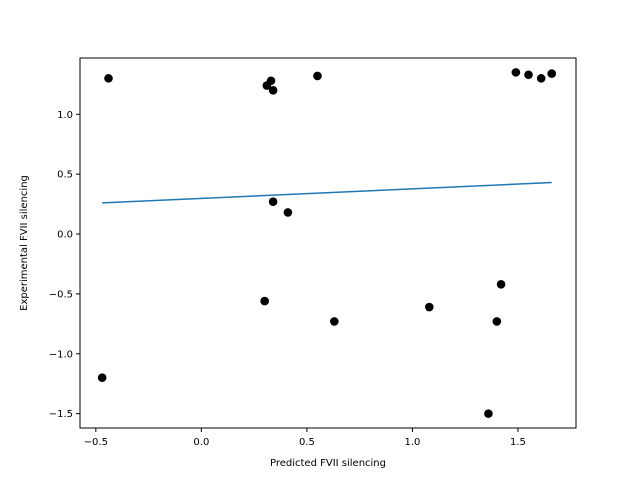 The height and width of the screenshot is (480, 640). I want to click on x-axis: −0.5 0.0 0.5 1.0 1.5, so click(305, 438).